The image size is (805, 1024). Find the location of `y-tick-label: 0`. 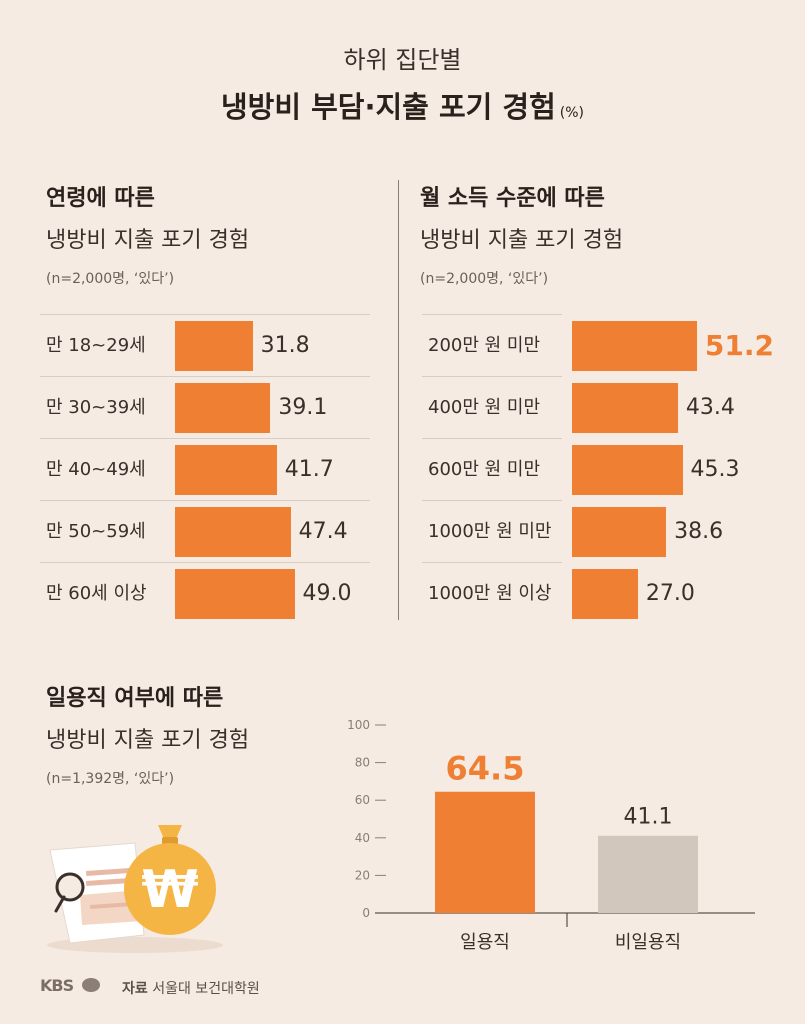

y-tick-label: 0 is located at coordinates (366, 913).